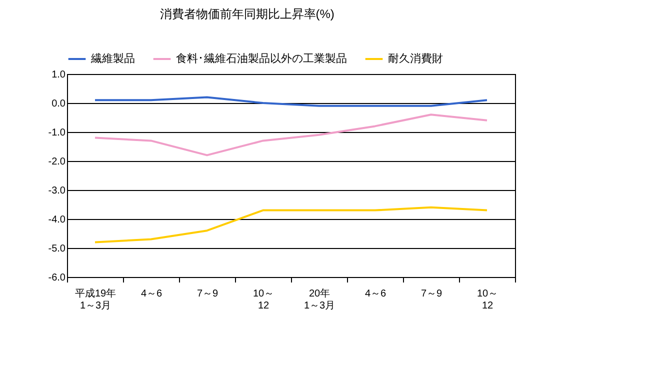  I want to click on y-tick-label: 0.0, so click(59, 104).